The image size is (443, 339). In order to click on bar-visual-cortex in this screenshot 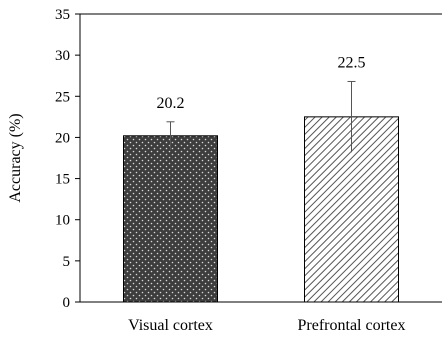, I will do `click(170, 219)`.